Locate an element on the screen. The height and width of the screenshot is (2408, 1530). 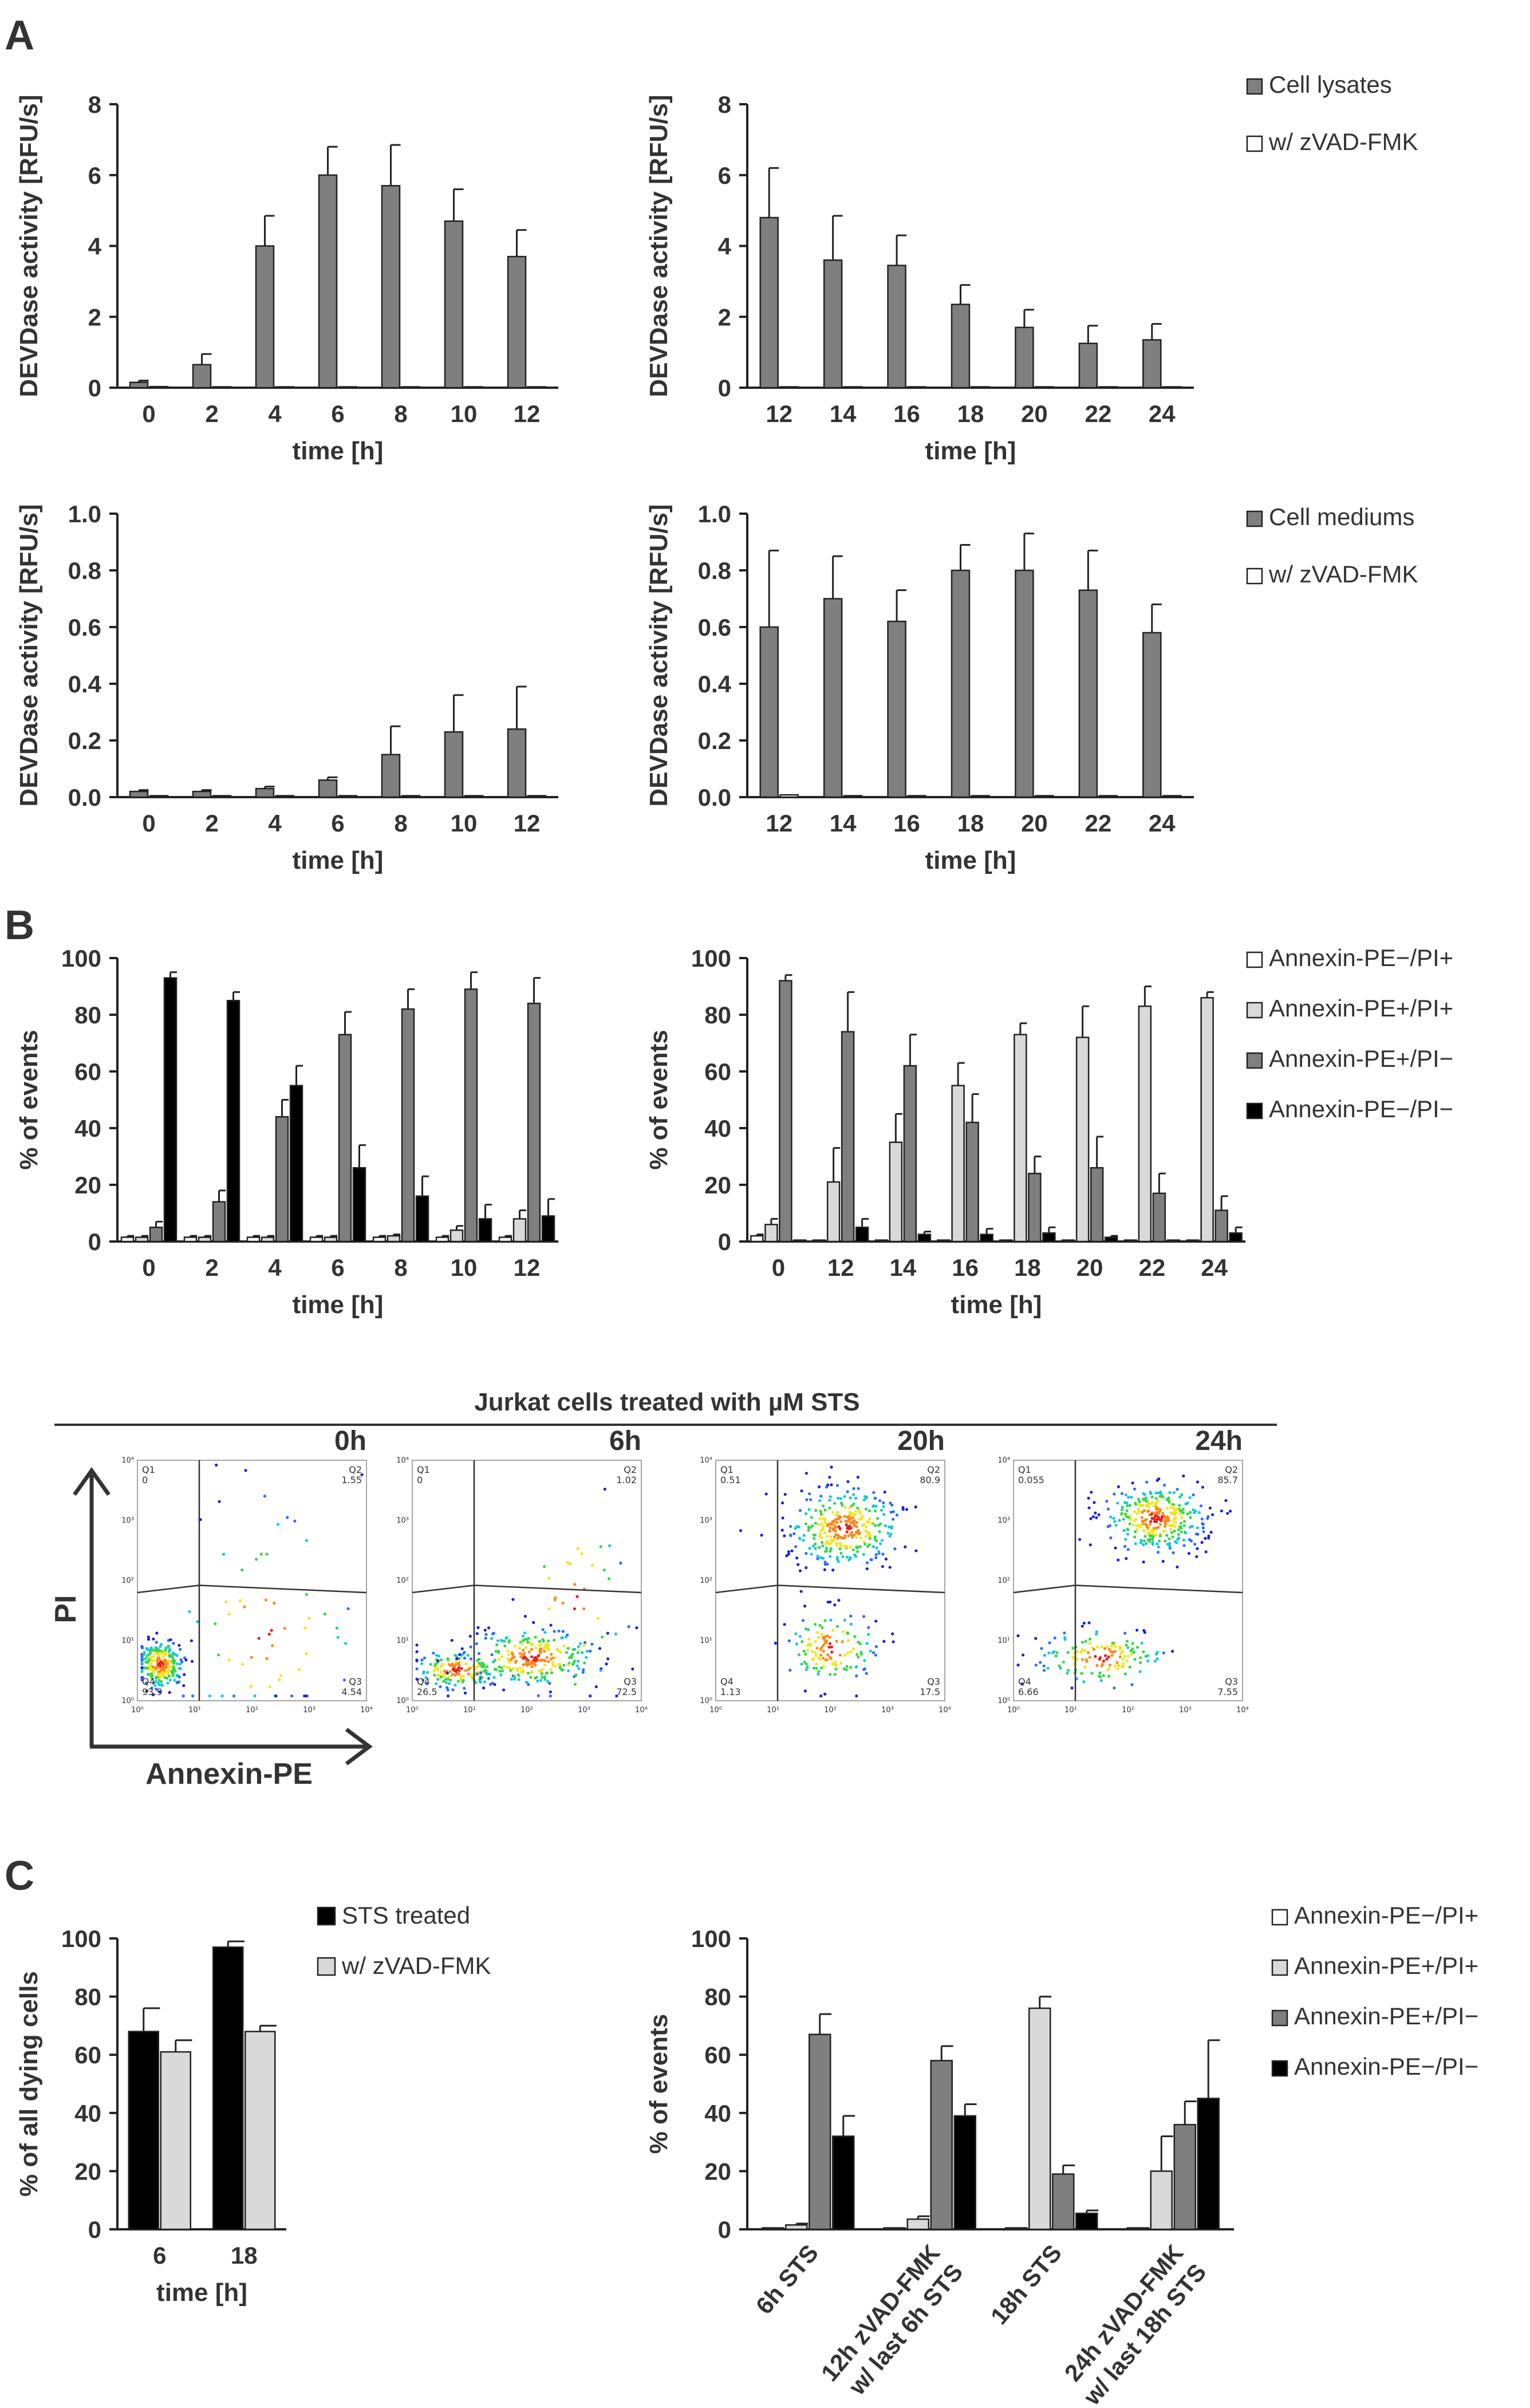
y-tick-label: 20 is located at coordinates (87, 1185).